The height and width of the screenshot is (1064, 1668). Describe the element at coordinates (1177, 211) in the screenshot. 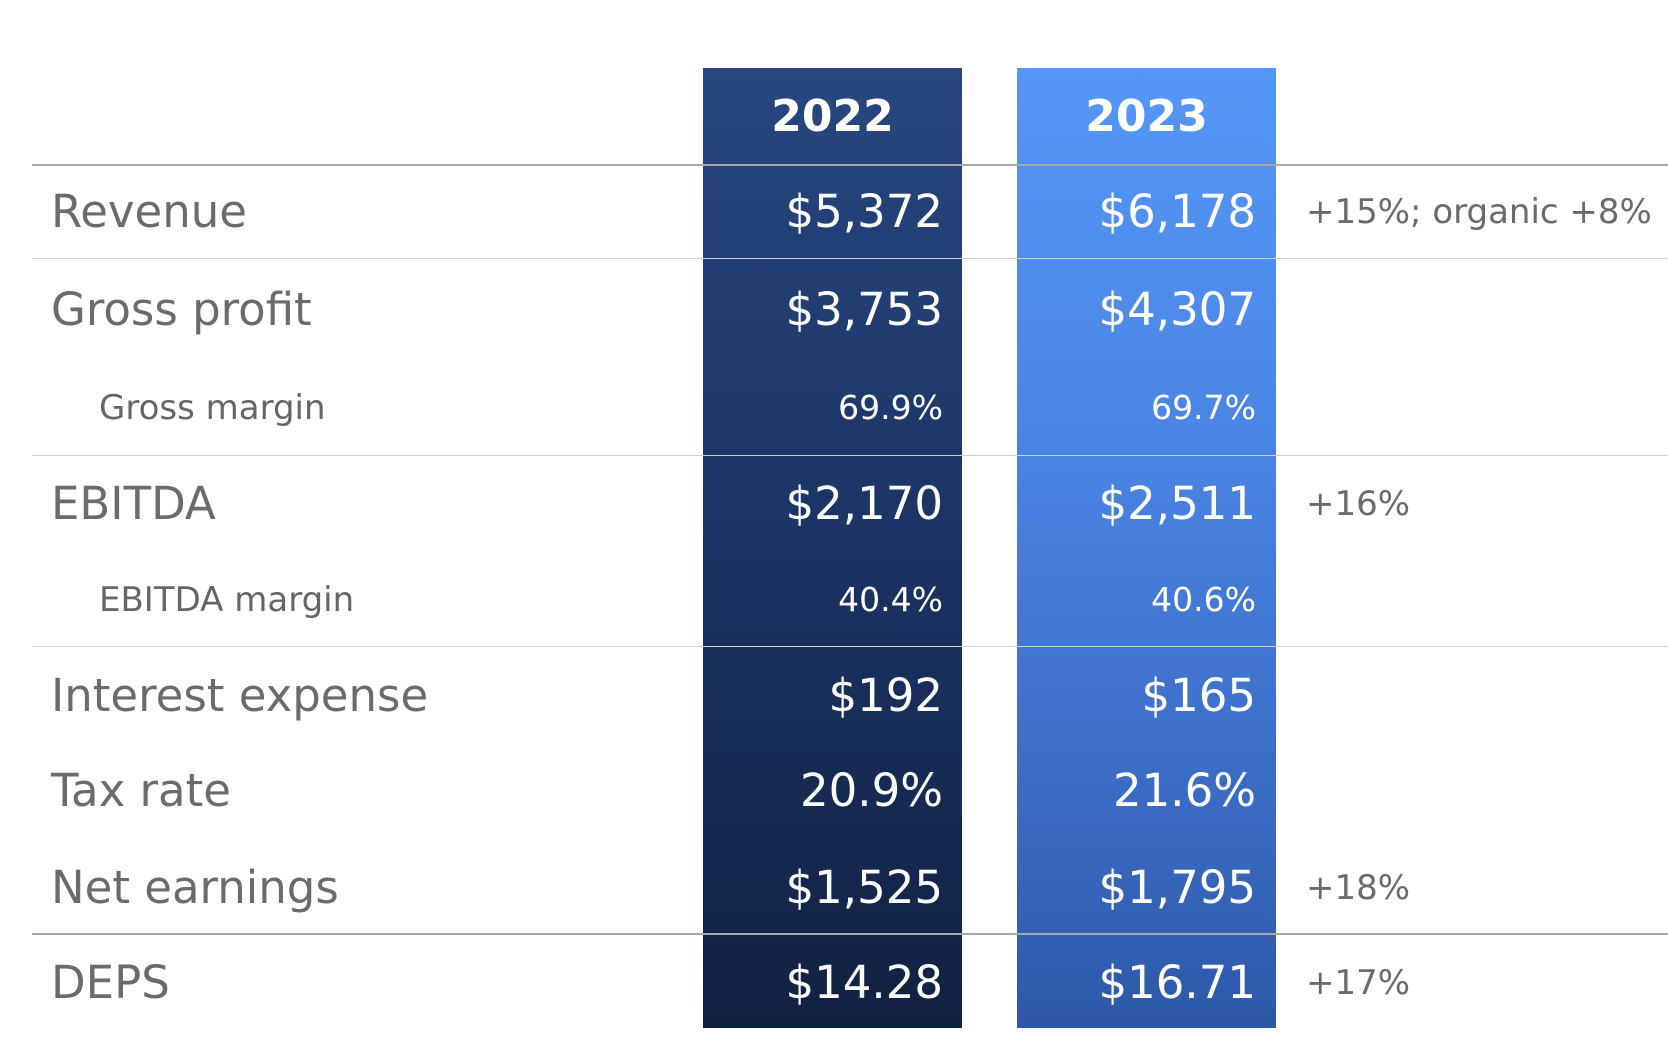

I see `value-2023: $6,178` at that location.